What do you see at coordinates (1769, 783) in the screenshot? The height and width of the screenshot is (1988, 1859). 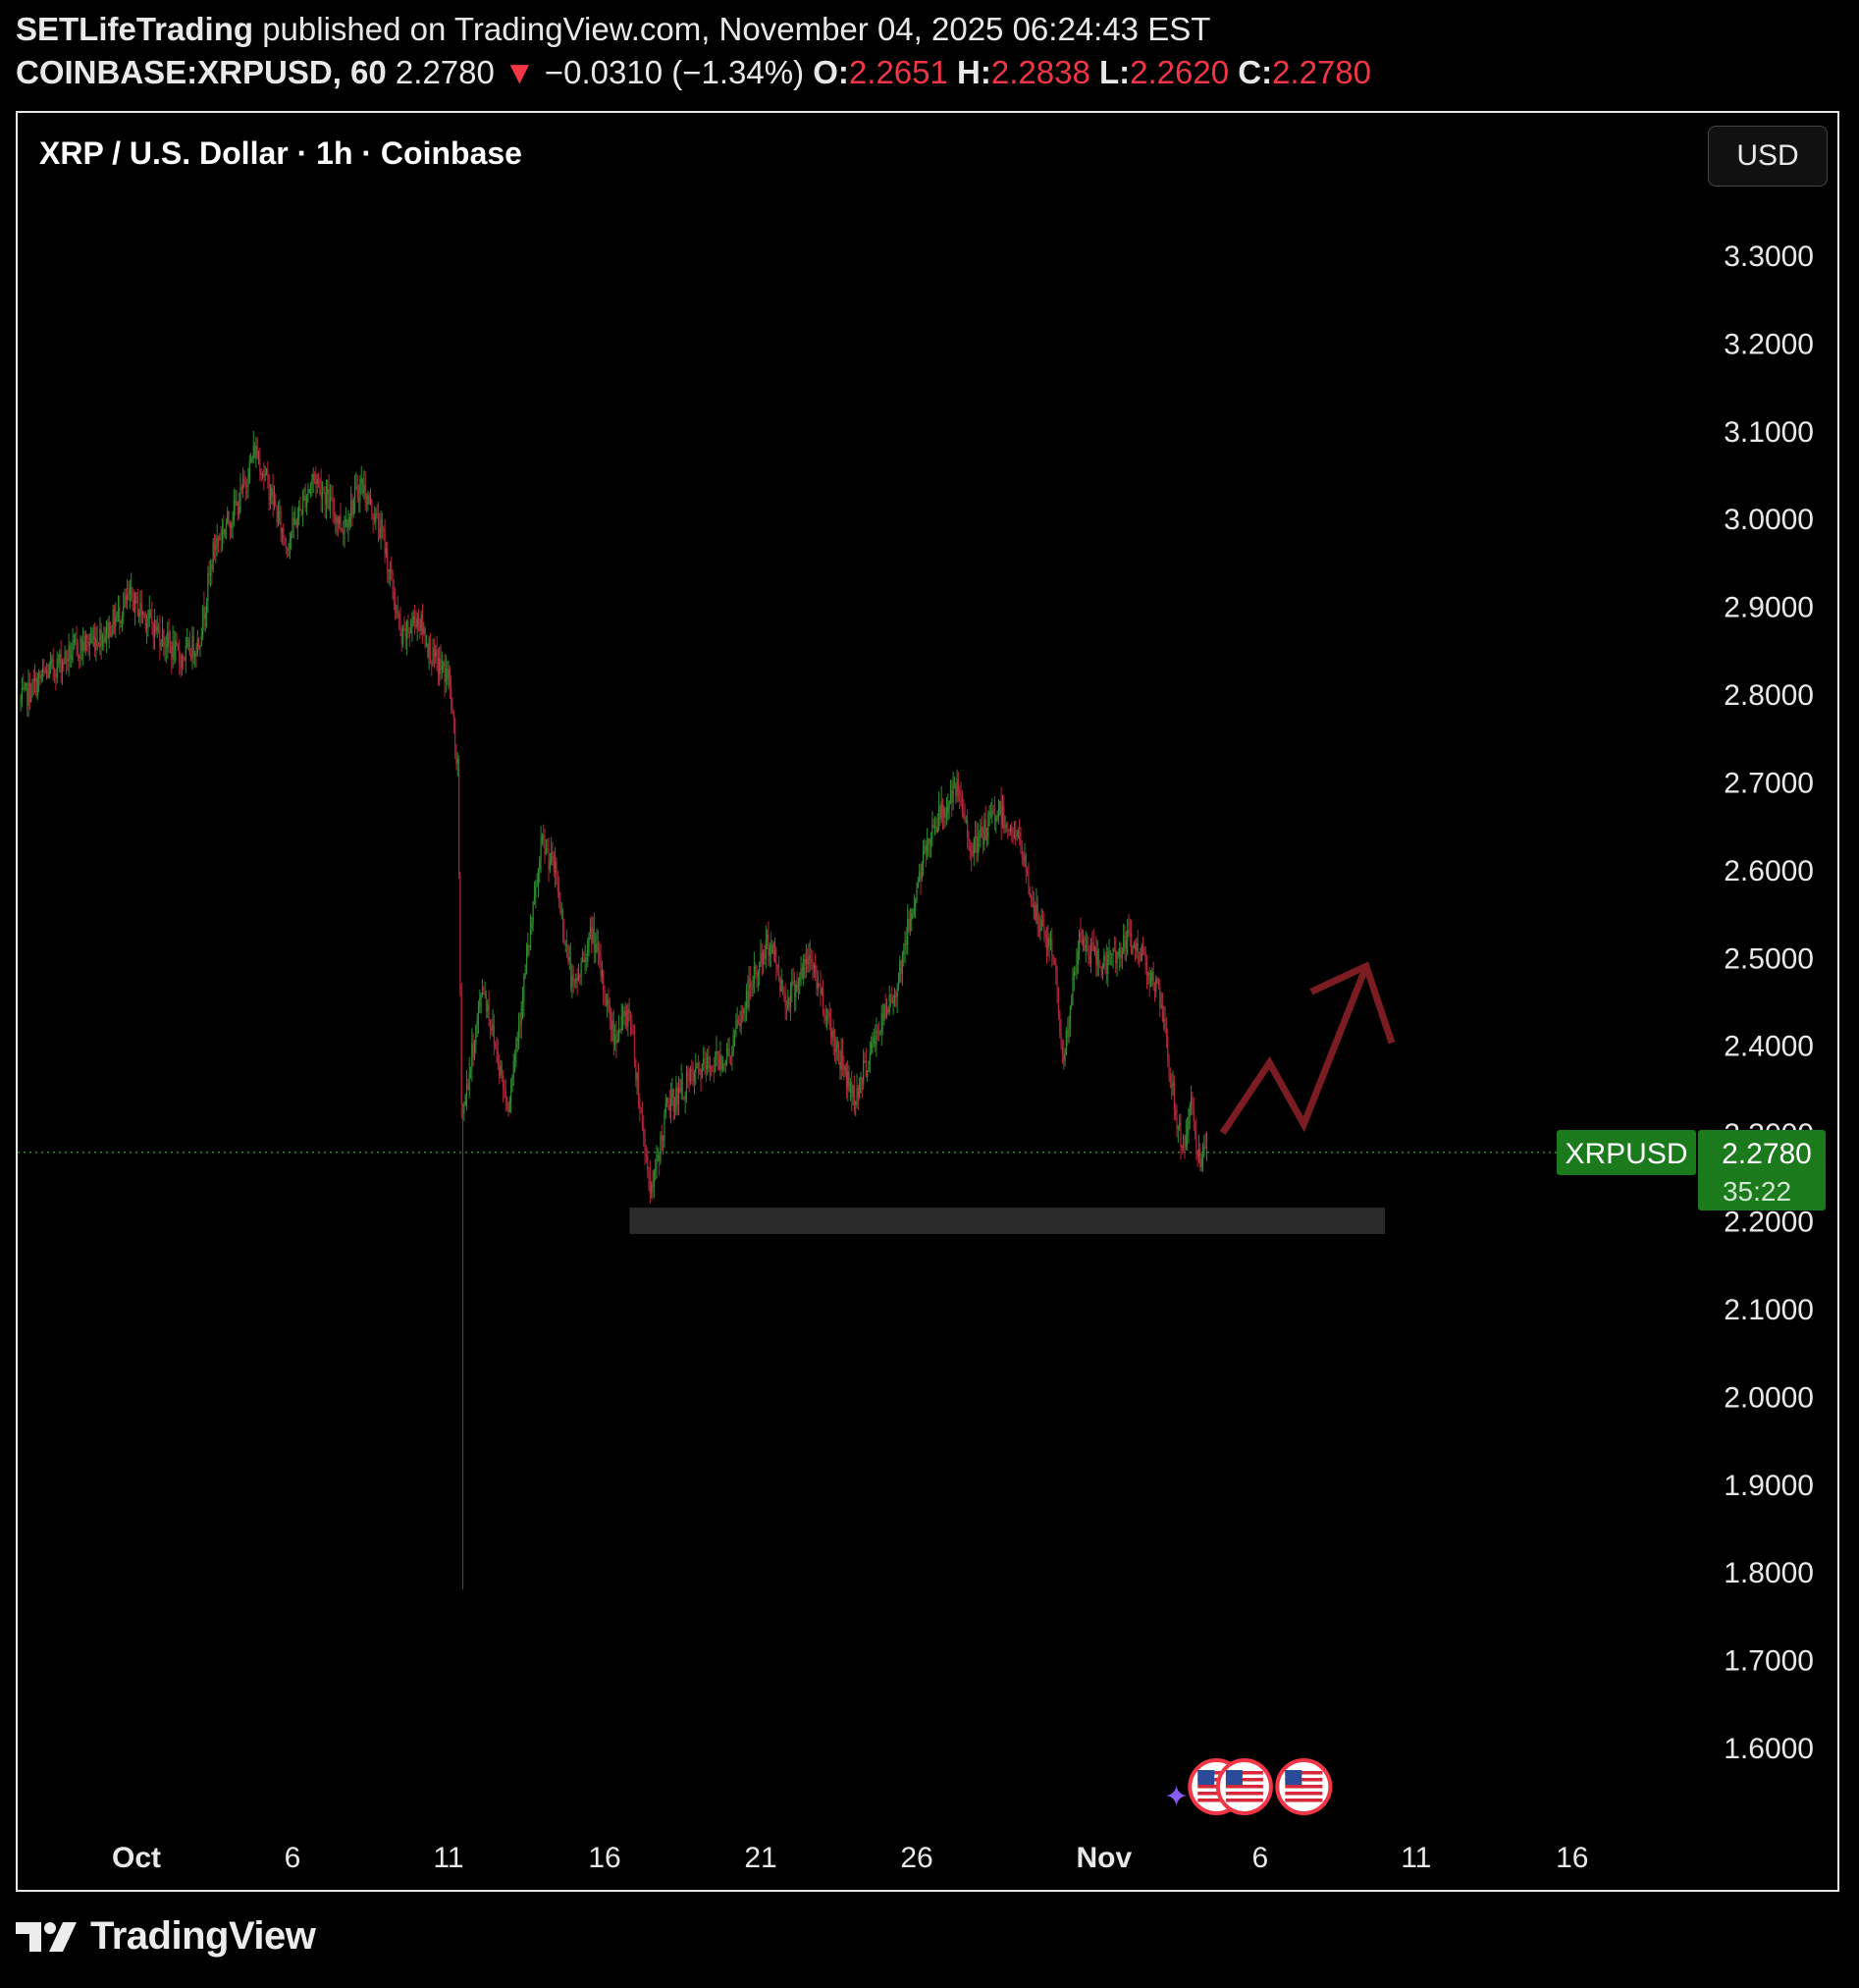 I see `y-tick-label: 2.7000` at bounding box center [1769, 783].